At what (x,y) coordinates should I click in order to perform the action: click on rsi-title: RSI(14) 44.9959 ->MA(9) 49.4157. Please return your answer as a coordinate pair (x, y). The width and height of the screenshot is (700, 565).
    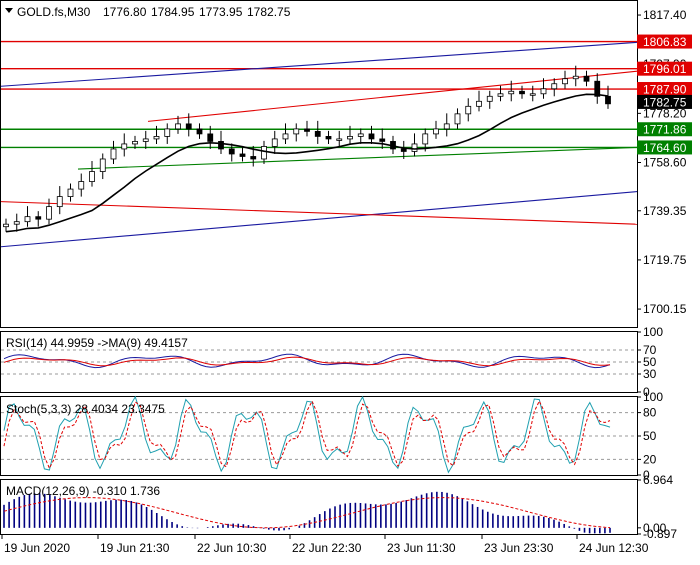
    Looking at the image, I should click on (97, 343).